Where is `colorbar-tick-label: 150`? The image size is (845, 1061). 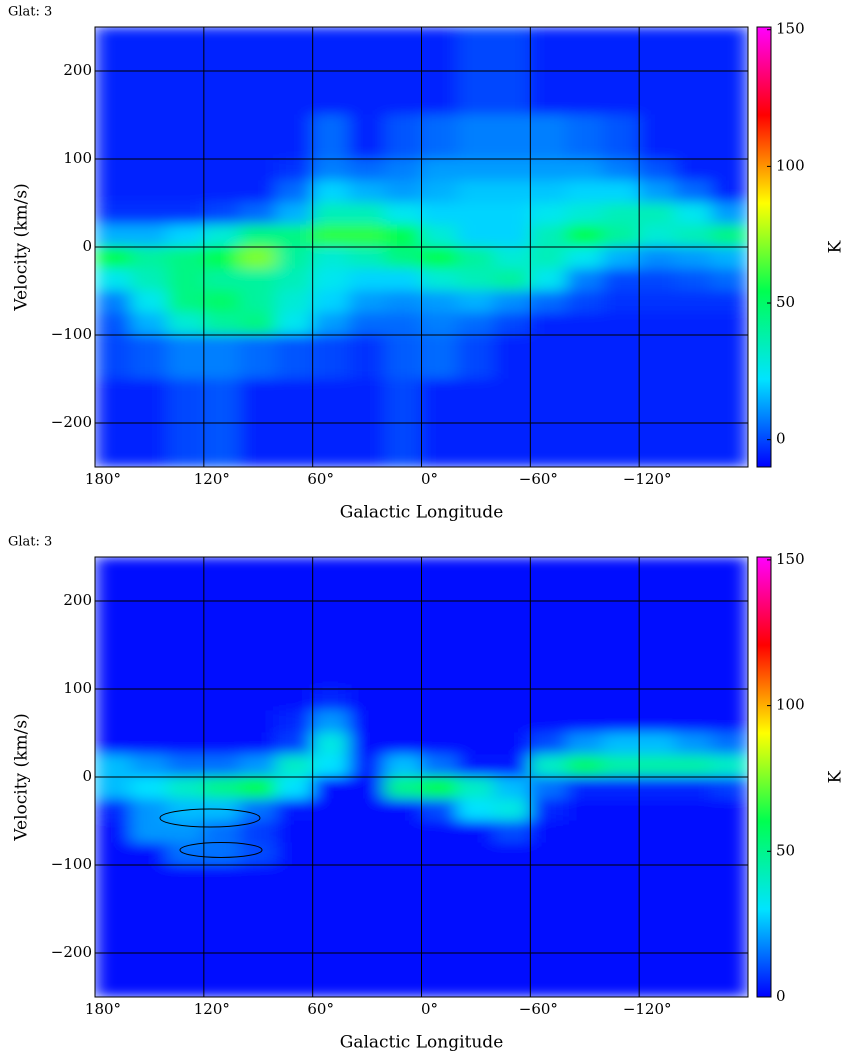
colorbar-tick-label: 150 is located at coordinates (790, 559).